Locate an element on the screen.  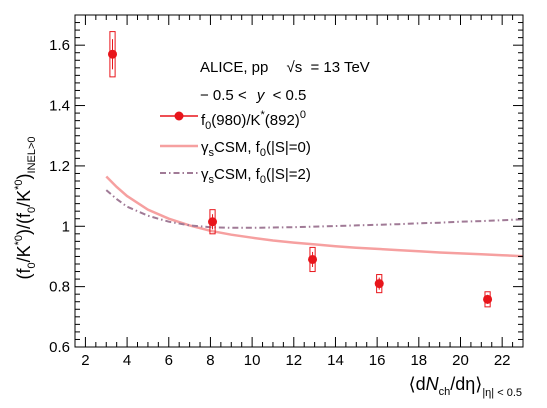
x-tick-label: 16 is located at coordinates (377, 360).